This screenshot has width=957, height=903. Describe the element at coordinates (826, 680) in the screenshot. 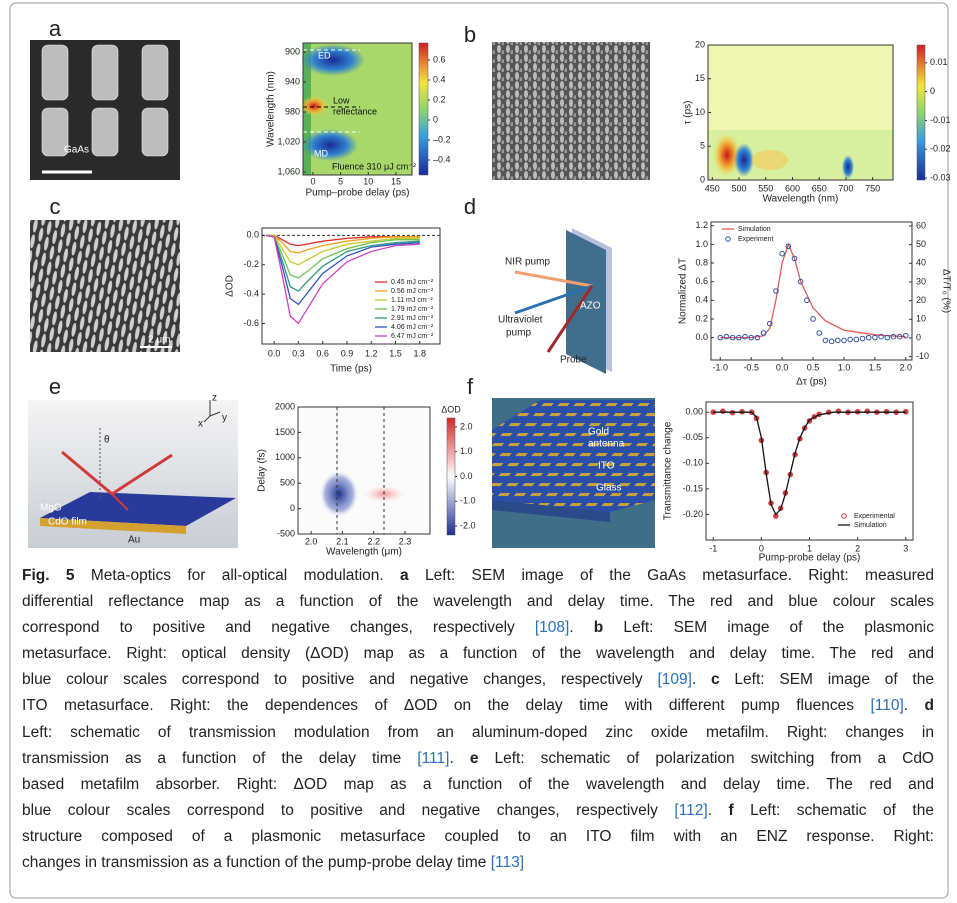

I see `caption-text: Left: SEM image of the` at that location.